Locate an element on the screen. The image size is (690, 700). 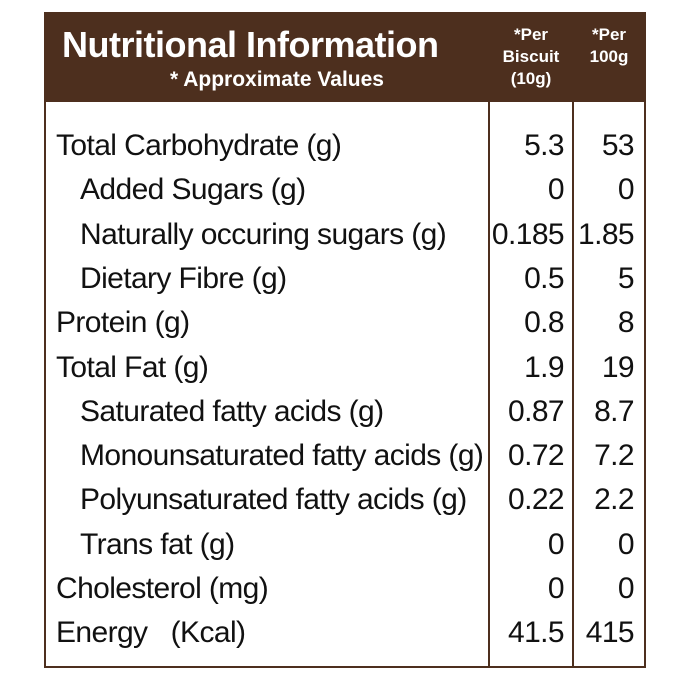
value-per-100g: 19 is located at coordinates (618, 367).